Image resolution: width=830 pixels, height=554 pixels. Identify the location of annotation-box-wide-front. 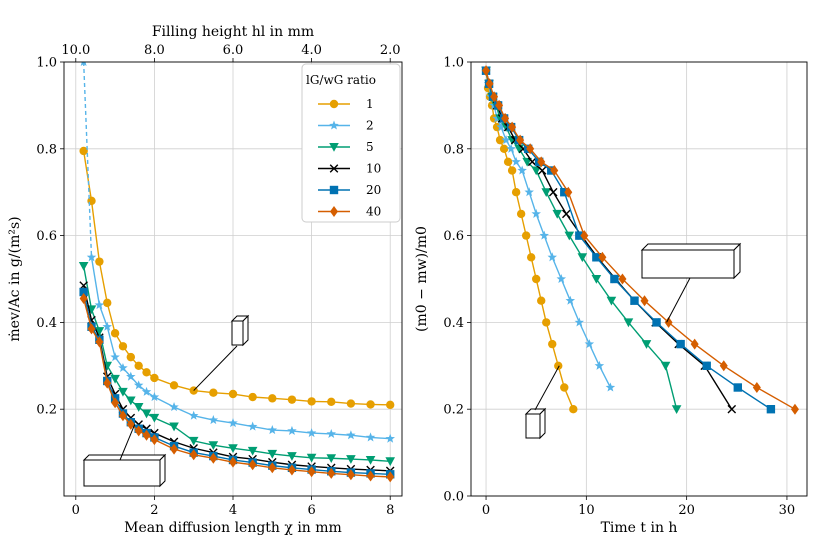
(122, 473).